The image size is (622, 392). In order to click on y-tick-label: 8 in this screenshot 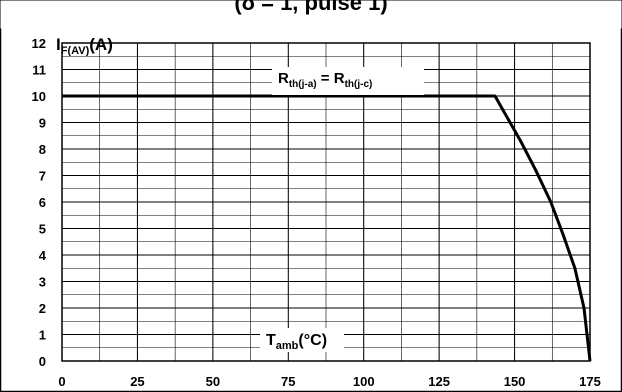, I will do `click(42, 149)`.